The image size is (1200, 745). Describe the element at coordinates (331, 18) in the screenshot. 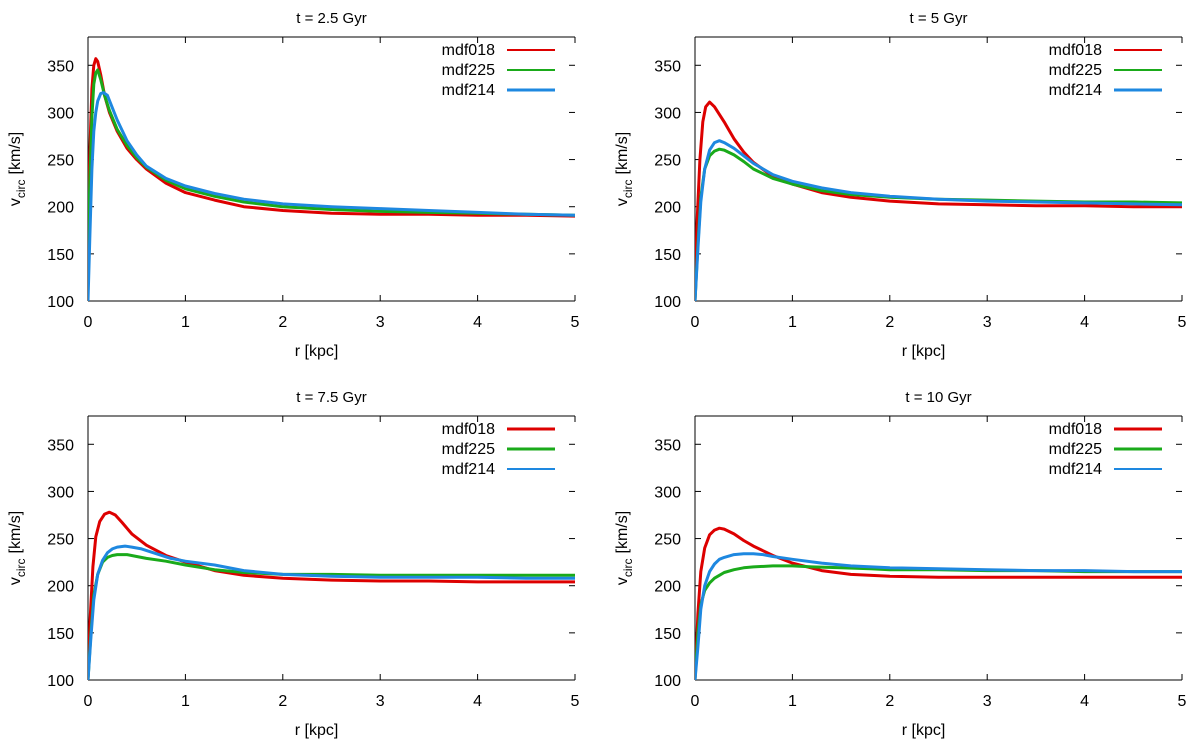

I see `chart-title: t = 2.5 Gyr` at that location.